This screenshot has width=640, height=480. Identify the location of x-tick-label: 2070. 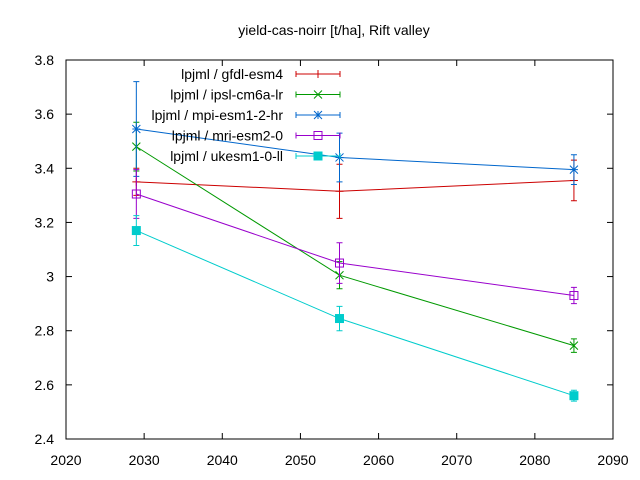
(456, 460).